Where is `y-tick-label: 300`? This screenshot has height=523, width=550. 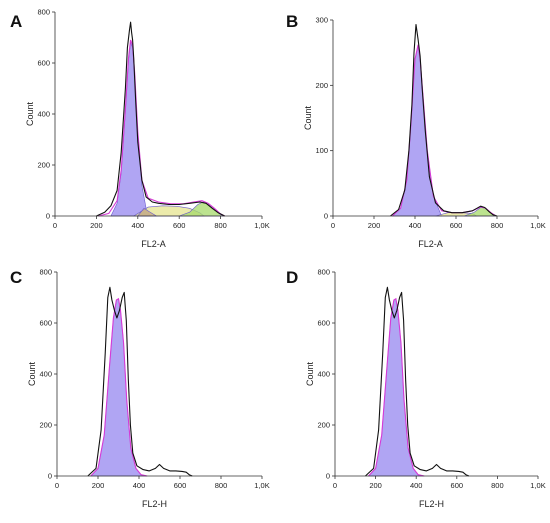 y-tick-label: 300 is located at coordinates (321, 20).